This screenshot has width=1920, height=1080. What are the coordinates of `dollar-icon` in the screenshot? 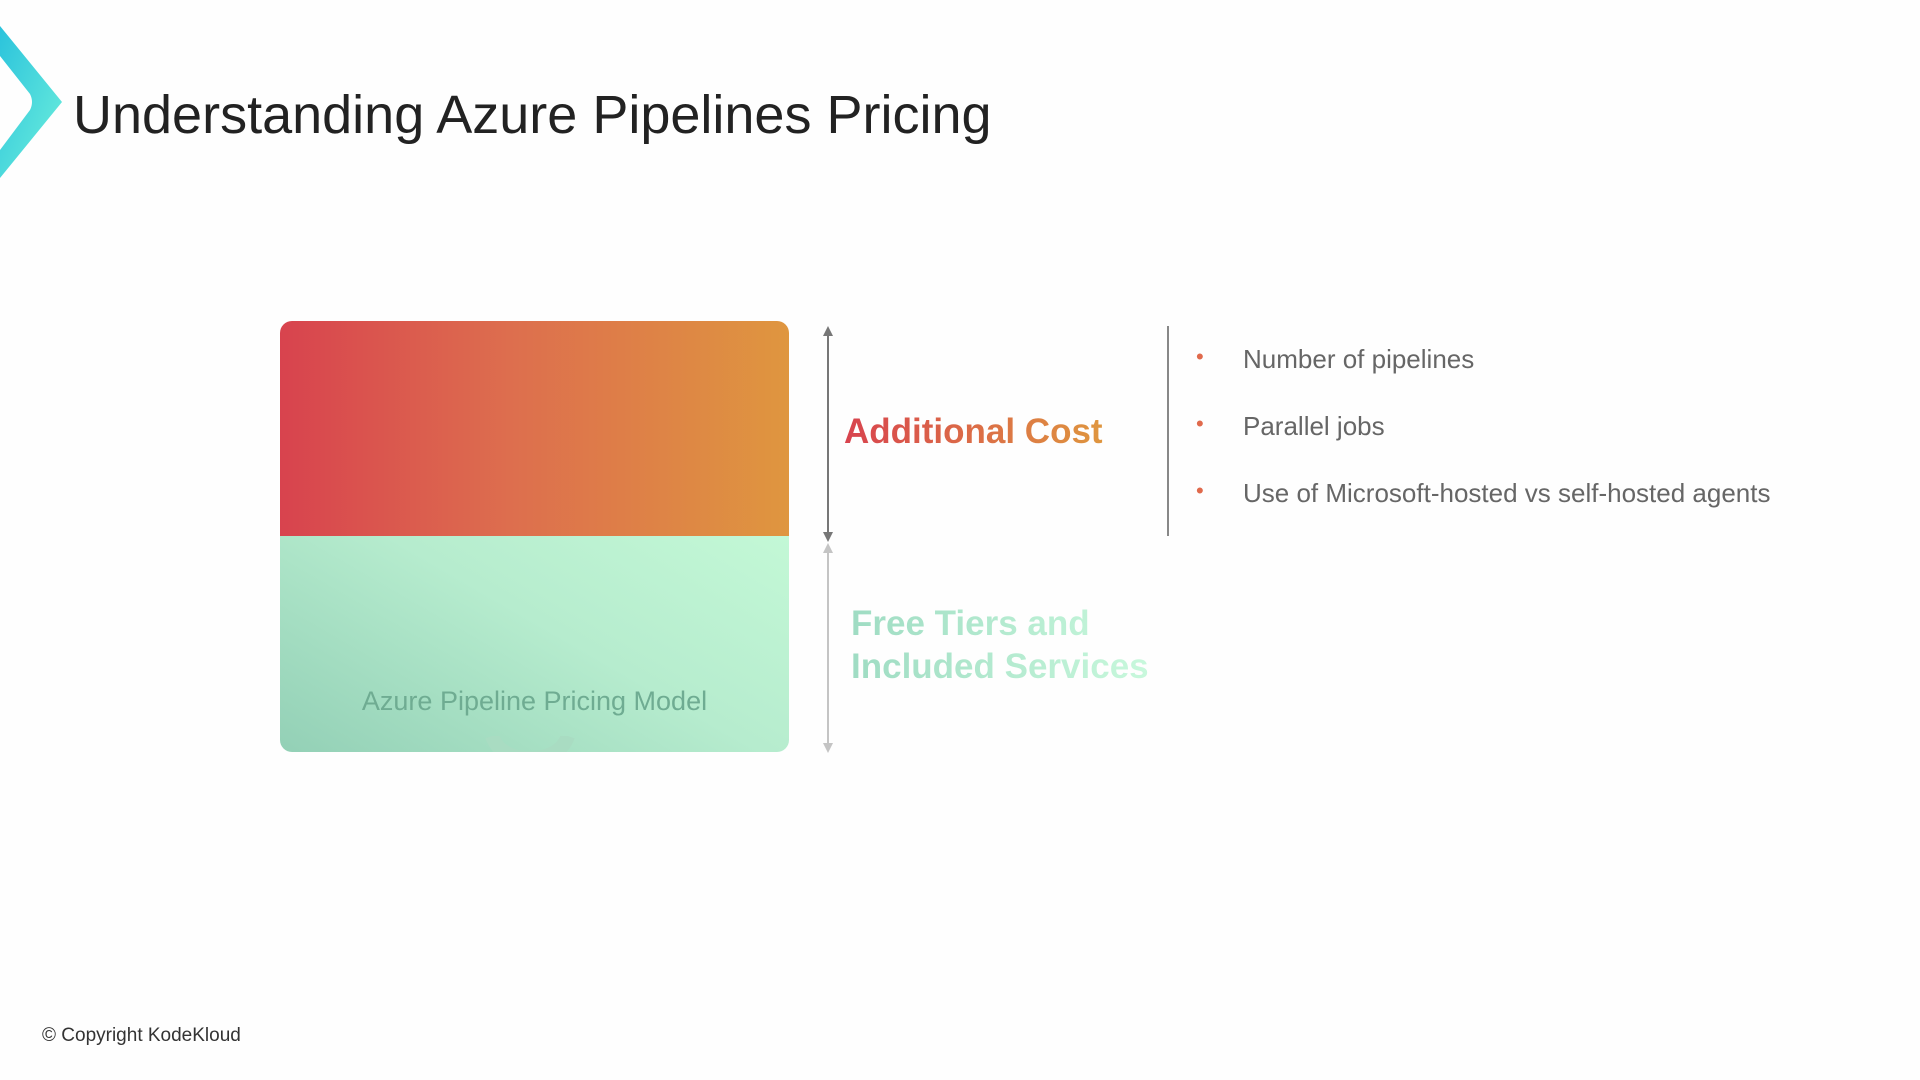 It's located at (530, 744).